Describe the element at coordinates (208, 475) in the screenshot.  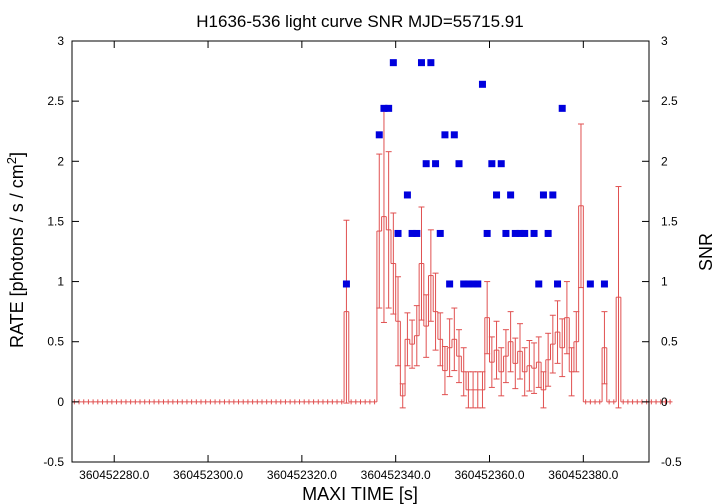
I see `x-tick-label: 360452300.0` at that location.